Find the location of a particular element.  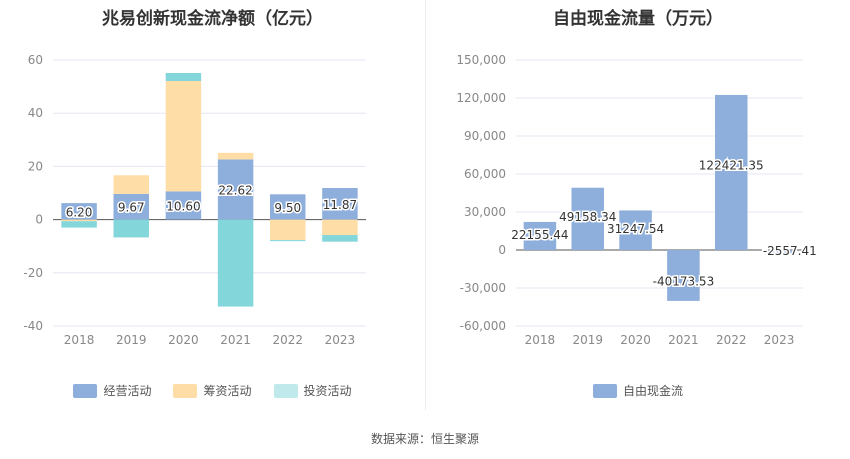

legend-item-investing: 投资活动 is located at coordinates (312, 390).